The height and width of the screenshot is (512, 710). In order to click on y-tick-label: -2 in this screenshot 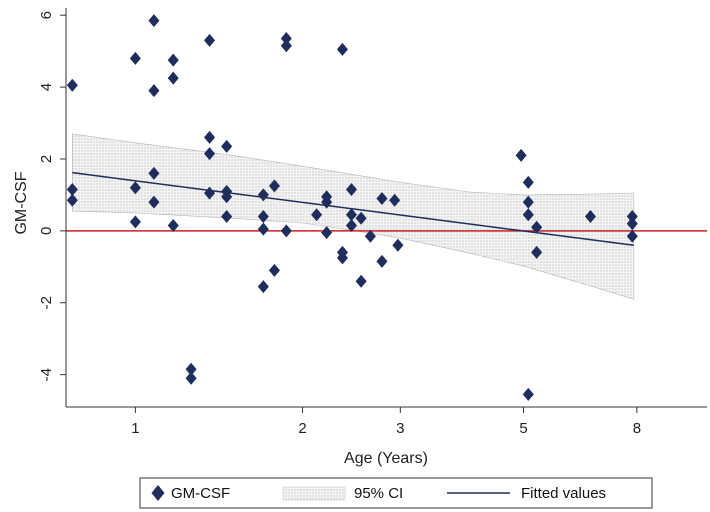, I will do `click(46, 302)`.